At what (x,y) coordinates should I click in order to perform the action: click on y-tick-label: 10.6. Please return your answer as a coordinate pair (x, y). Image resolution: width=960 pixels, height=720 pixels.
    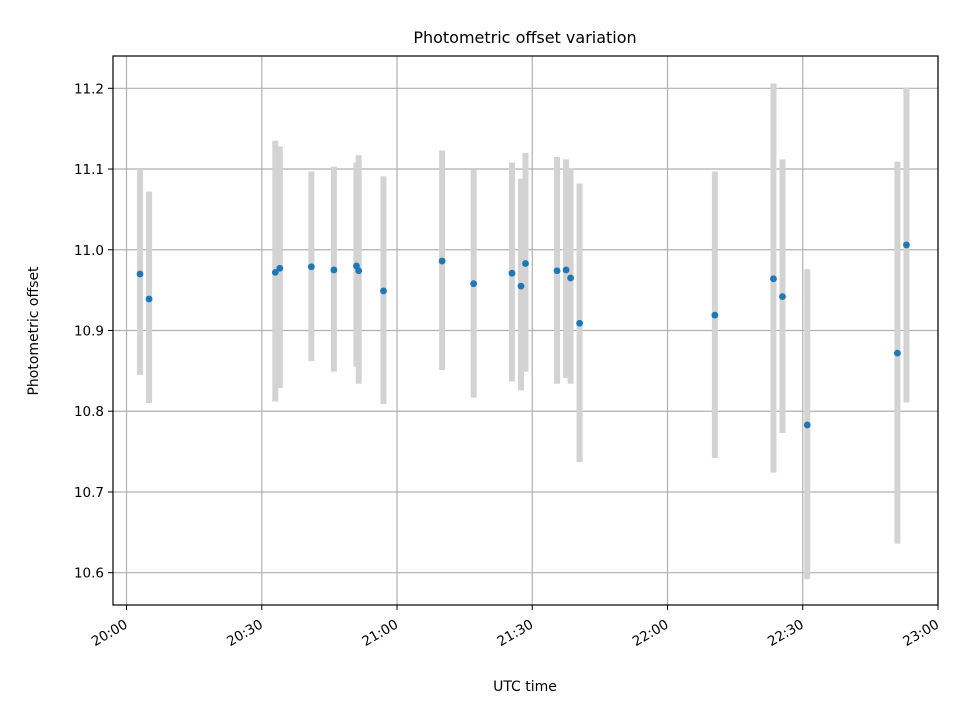
    Looking at the image, I should click on (89, 574).